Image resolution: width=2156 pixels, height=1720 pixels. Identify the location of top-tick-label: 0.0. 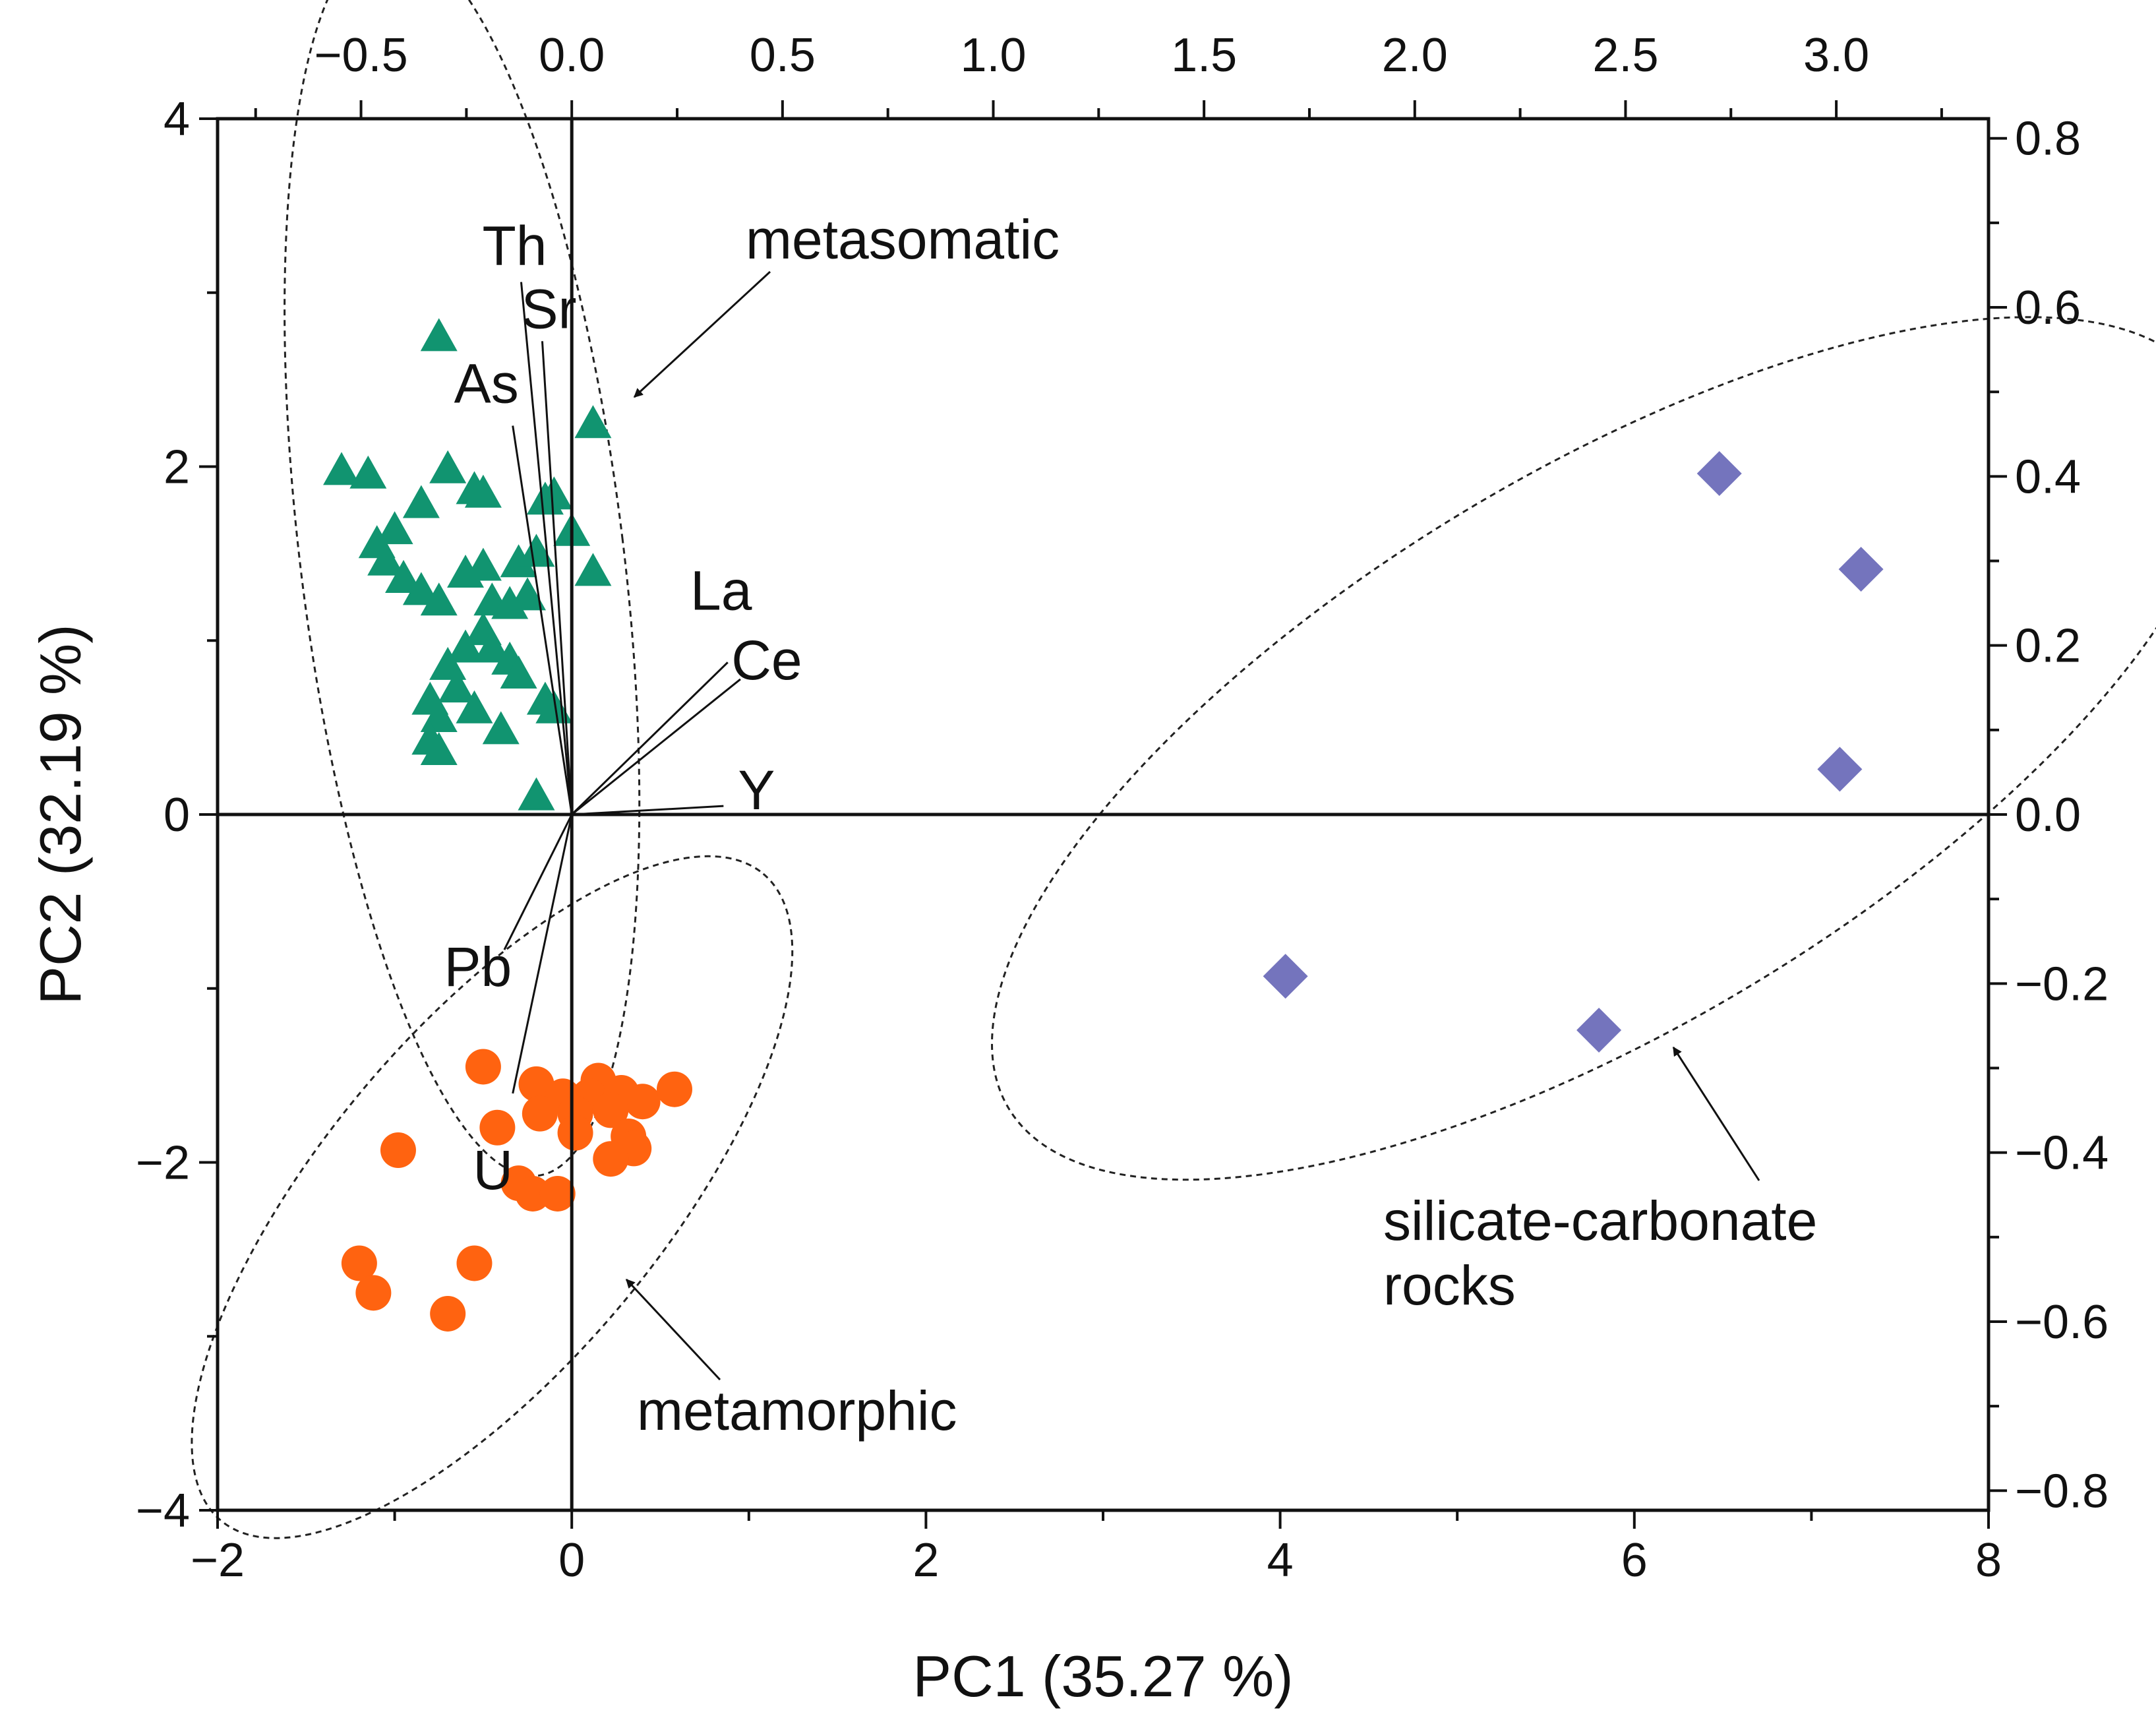
(572, 55).